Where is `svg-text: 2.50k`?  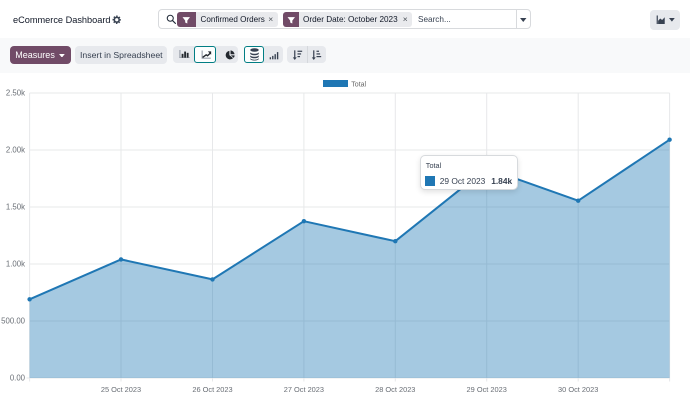
svg-text: 2.50k is located at coordinates (15, 93).